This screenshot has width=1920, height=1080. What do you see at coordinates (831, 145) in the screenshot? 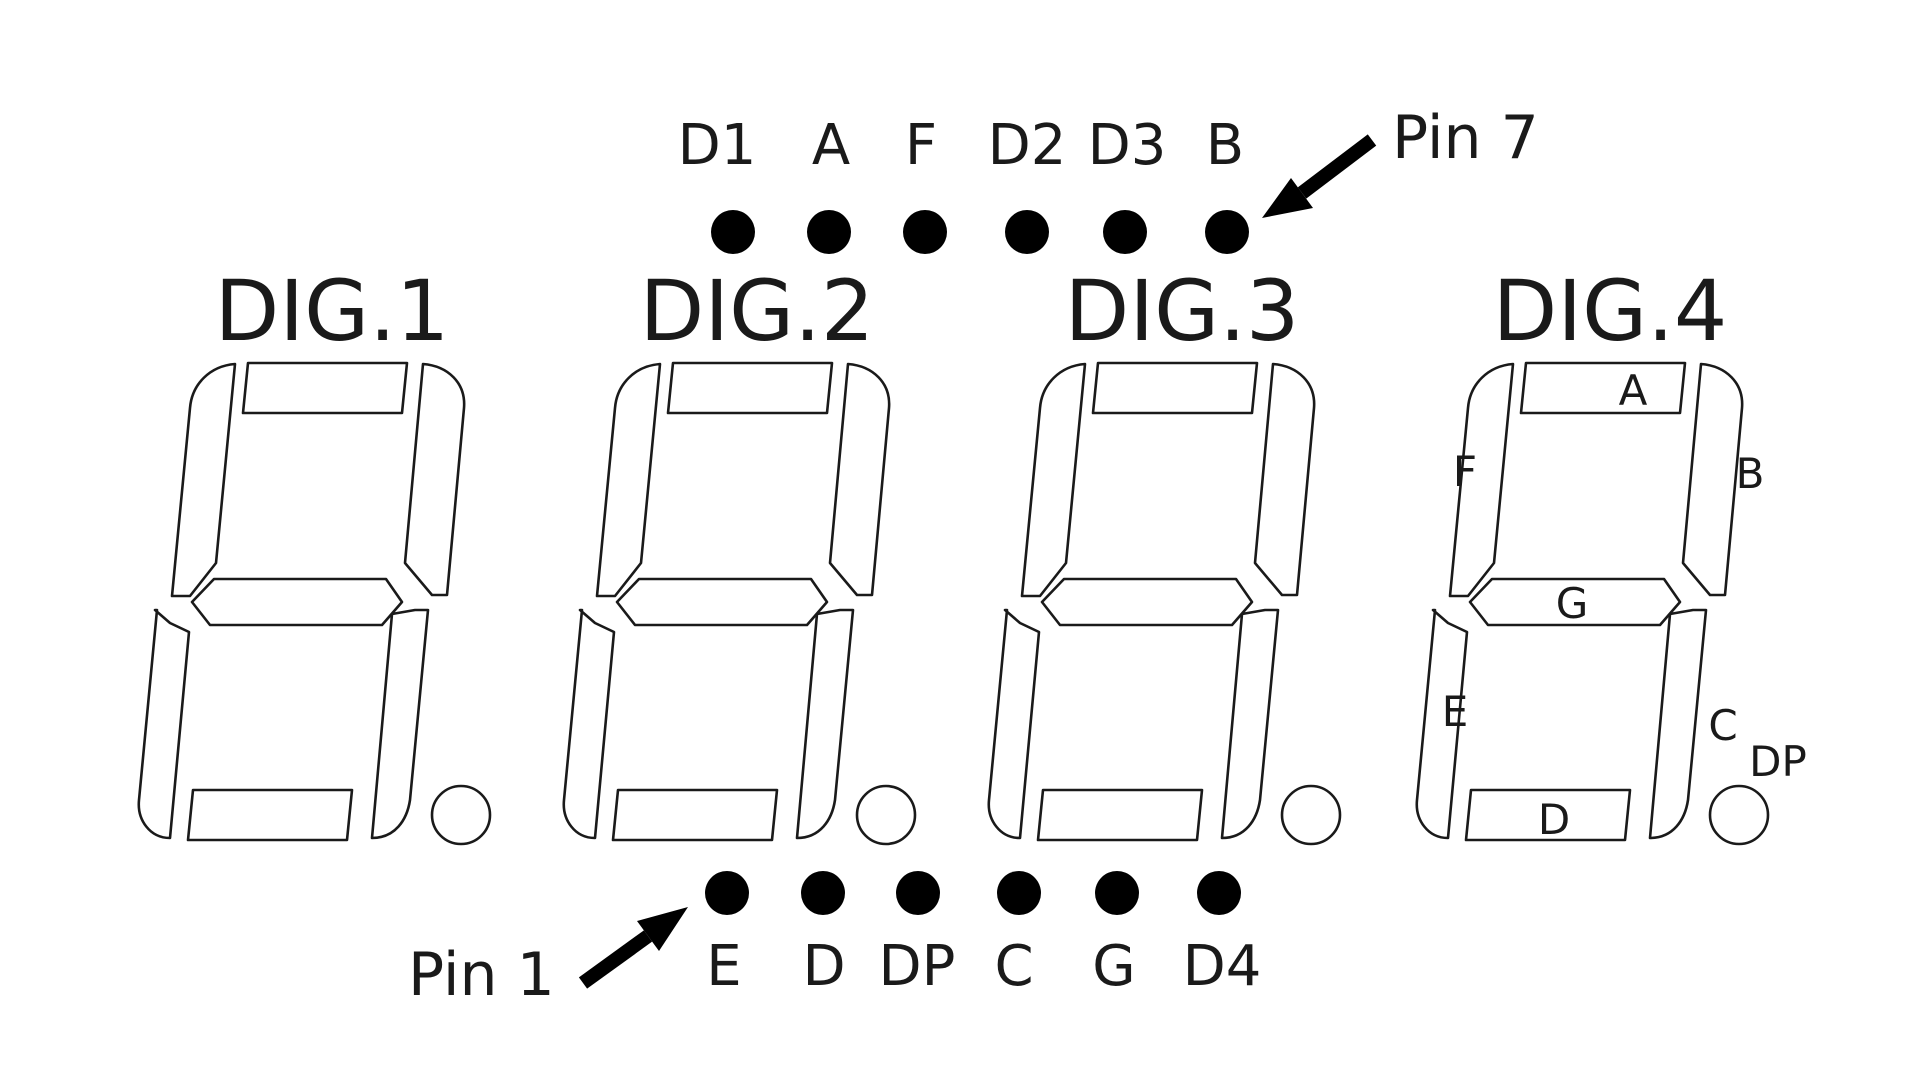
I see `top-pin-label: A` at bounding box center [831, 145].